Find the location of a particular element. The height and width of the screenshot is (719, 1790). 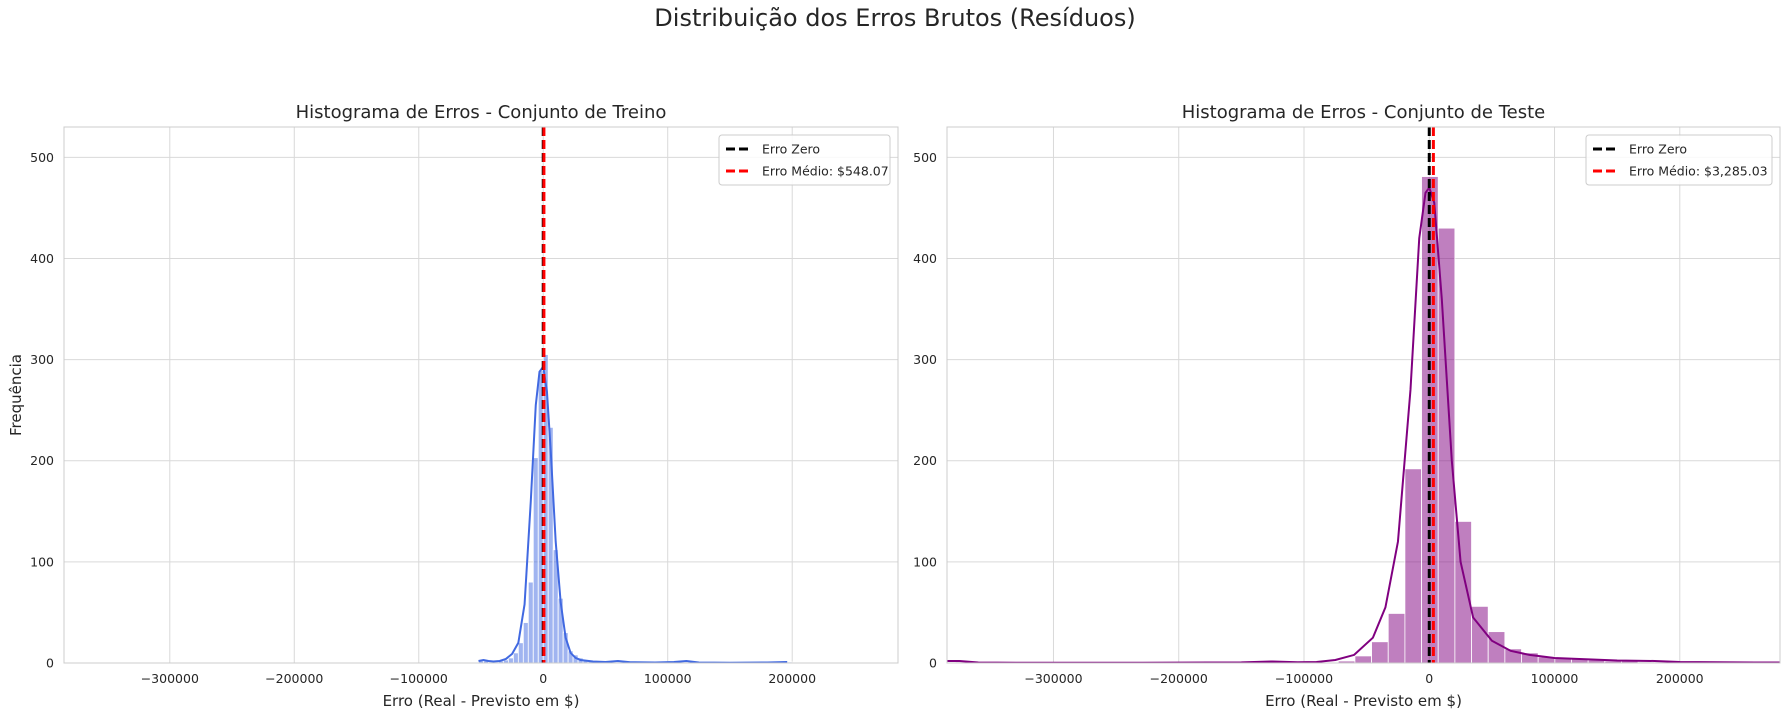

chart-title: Histograma de Erros - Conjunto de Teste is located at coordinates (1363, 112).